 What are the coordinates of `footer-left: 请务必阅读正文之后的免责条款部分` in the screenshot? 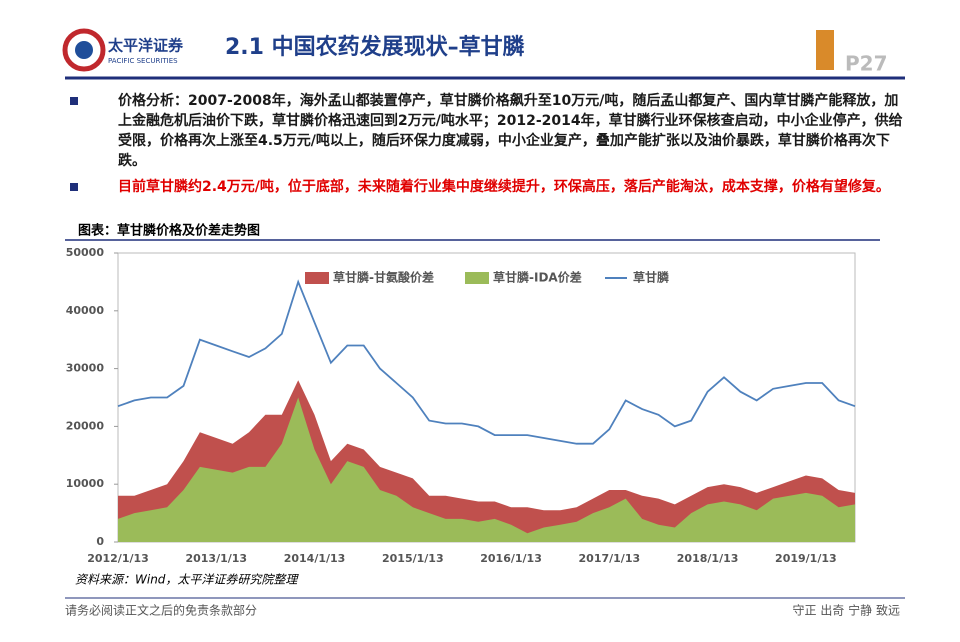 It's located at (161, 610).